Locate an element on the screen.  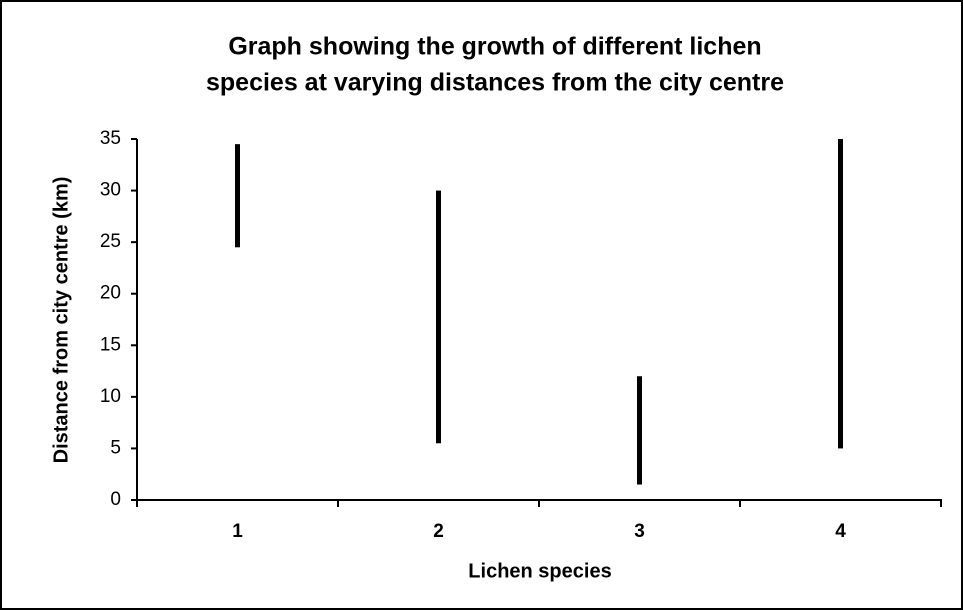
y-tick-label: 25 is located at coordinates (110, 241).